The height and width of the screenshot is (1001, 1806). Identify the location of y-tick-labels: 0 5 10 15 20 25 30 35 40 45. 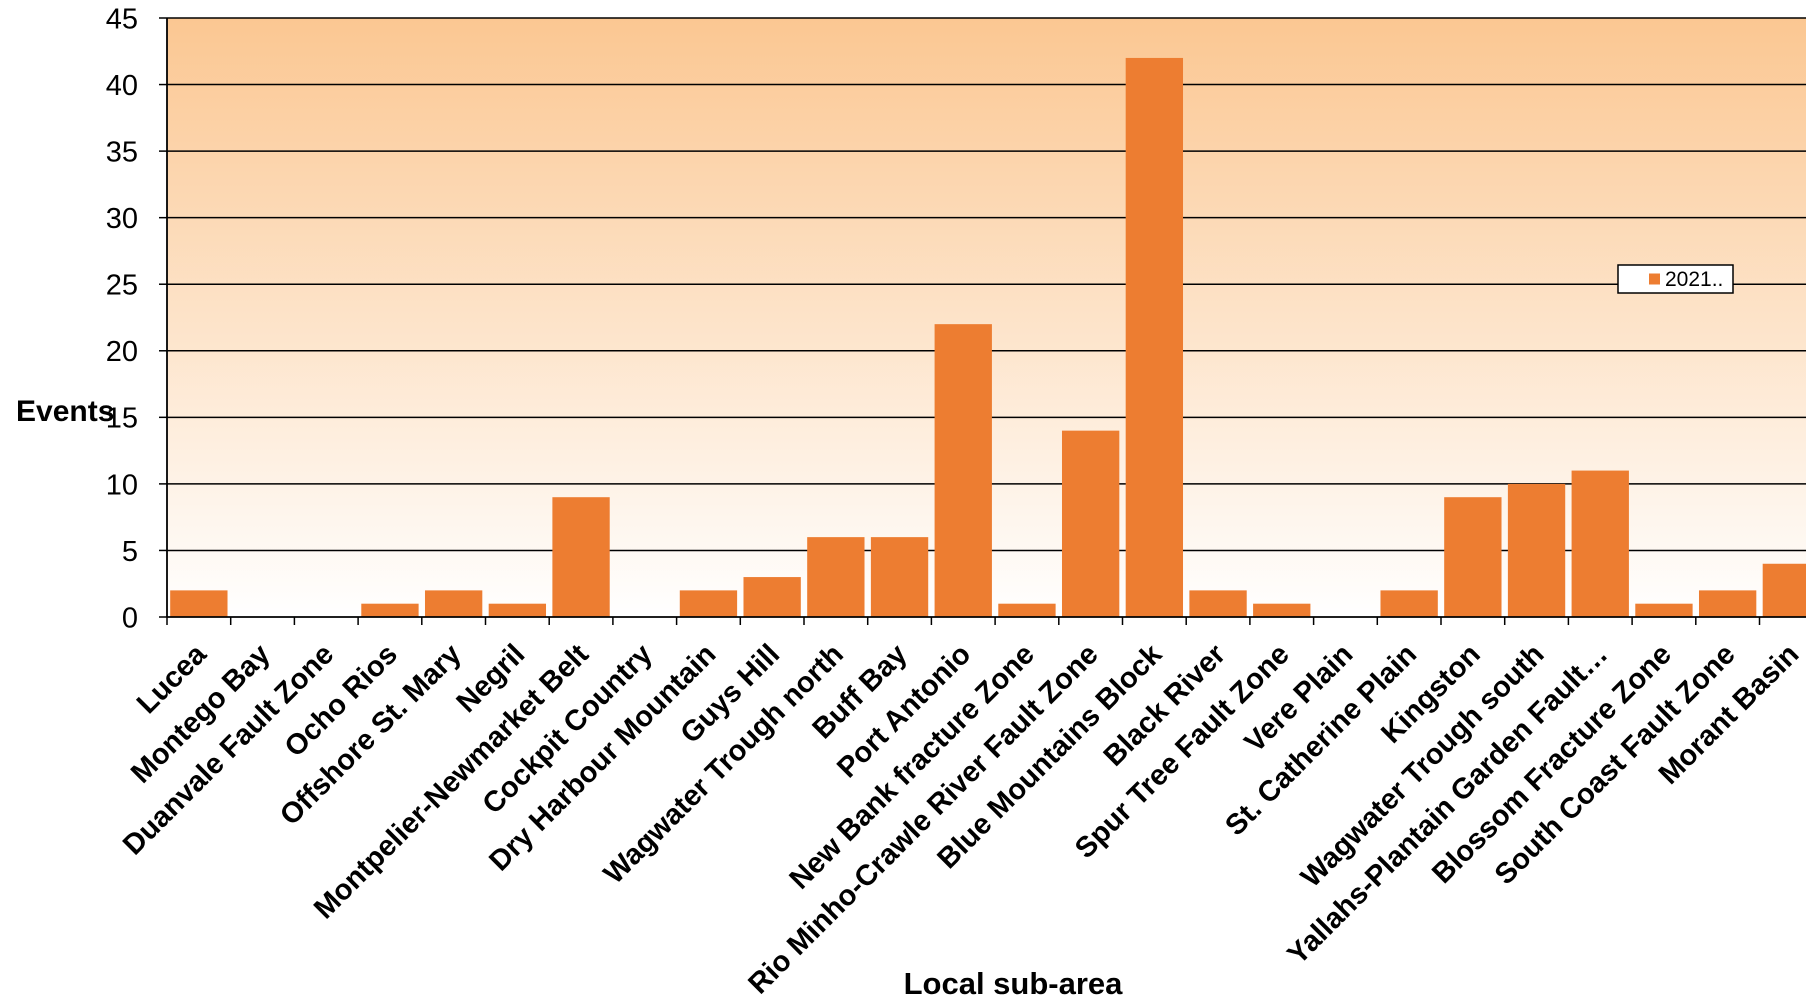
(122, 318).